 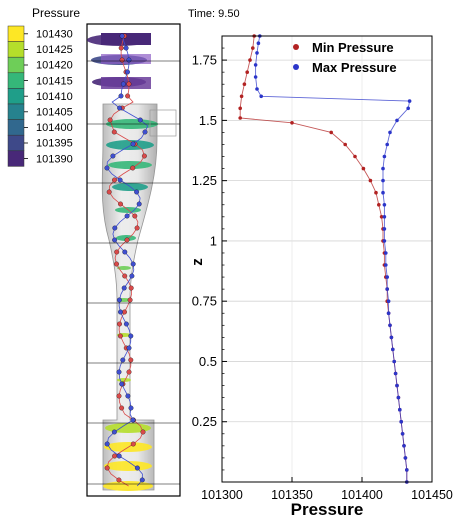 What do you see at coordinates (54, 97) in the screenshot?
I see `colorbar-label: 101410` at bounding box center [54, 97].